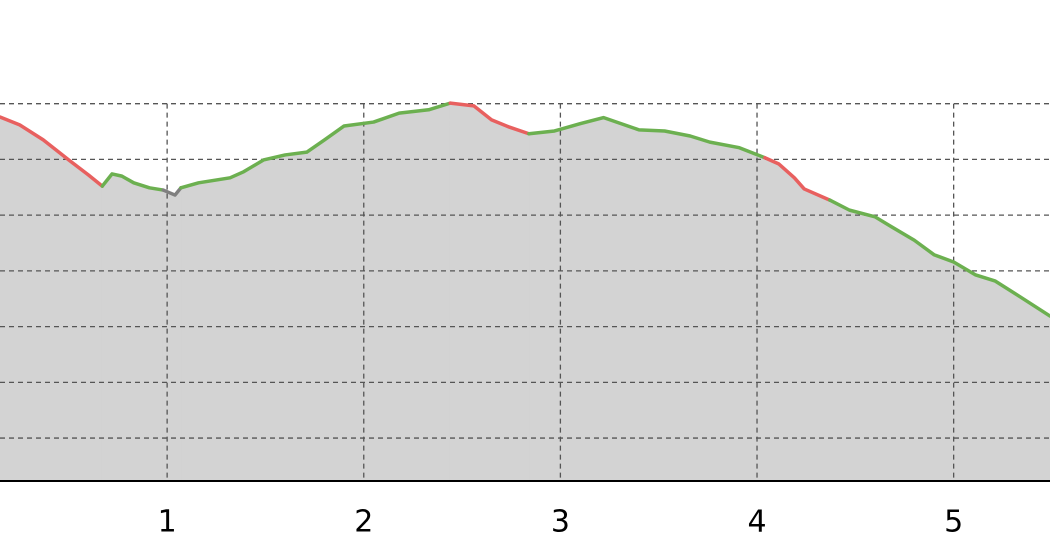 This screenshot has width=1050, height=560. What do you see at coordinates (167, 522) in the screenshot?
I see `x-tick-label: 1` at bounding box center [167, 522].